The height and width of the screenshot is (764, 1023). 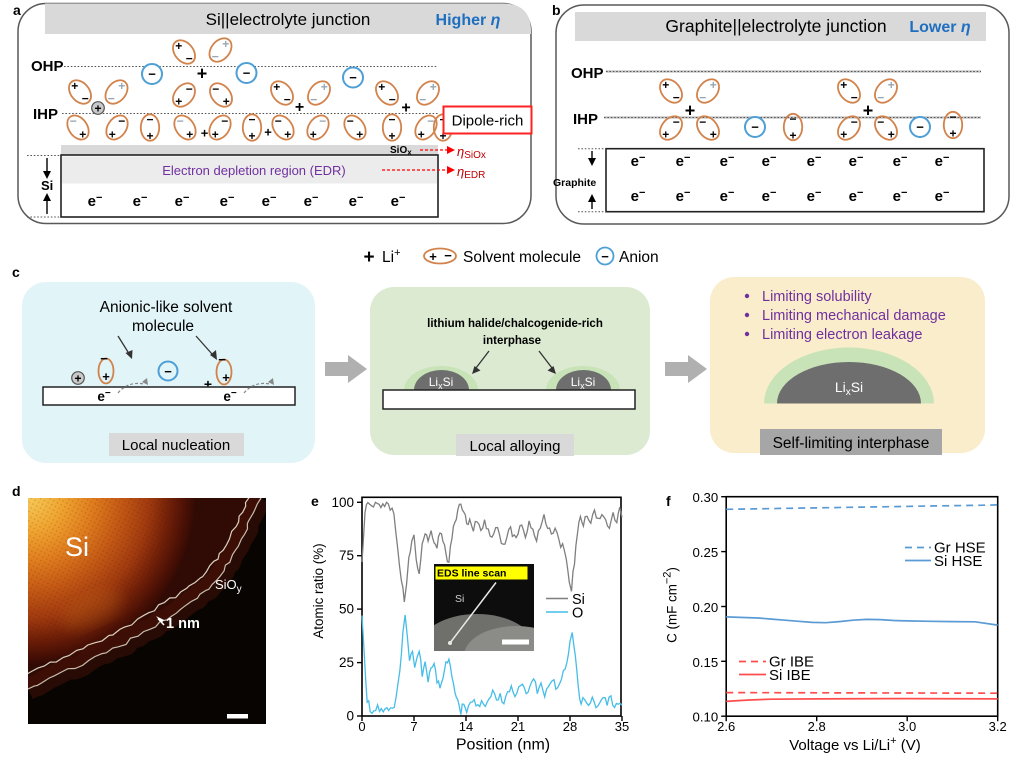 I want to click on svg-text:Electron depletion region (EDR: Electron depletion region (EDR), so click(x=254, y=170).